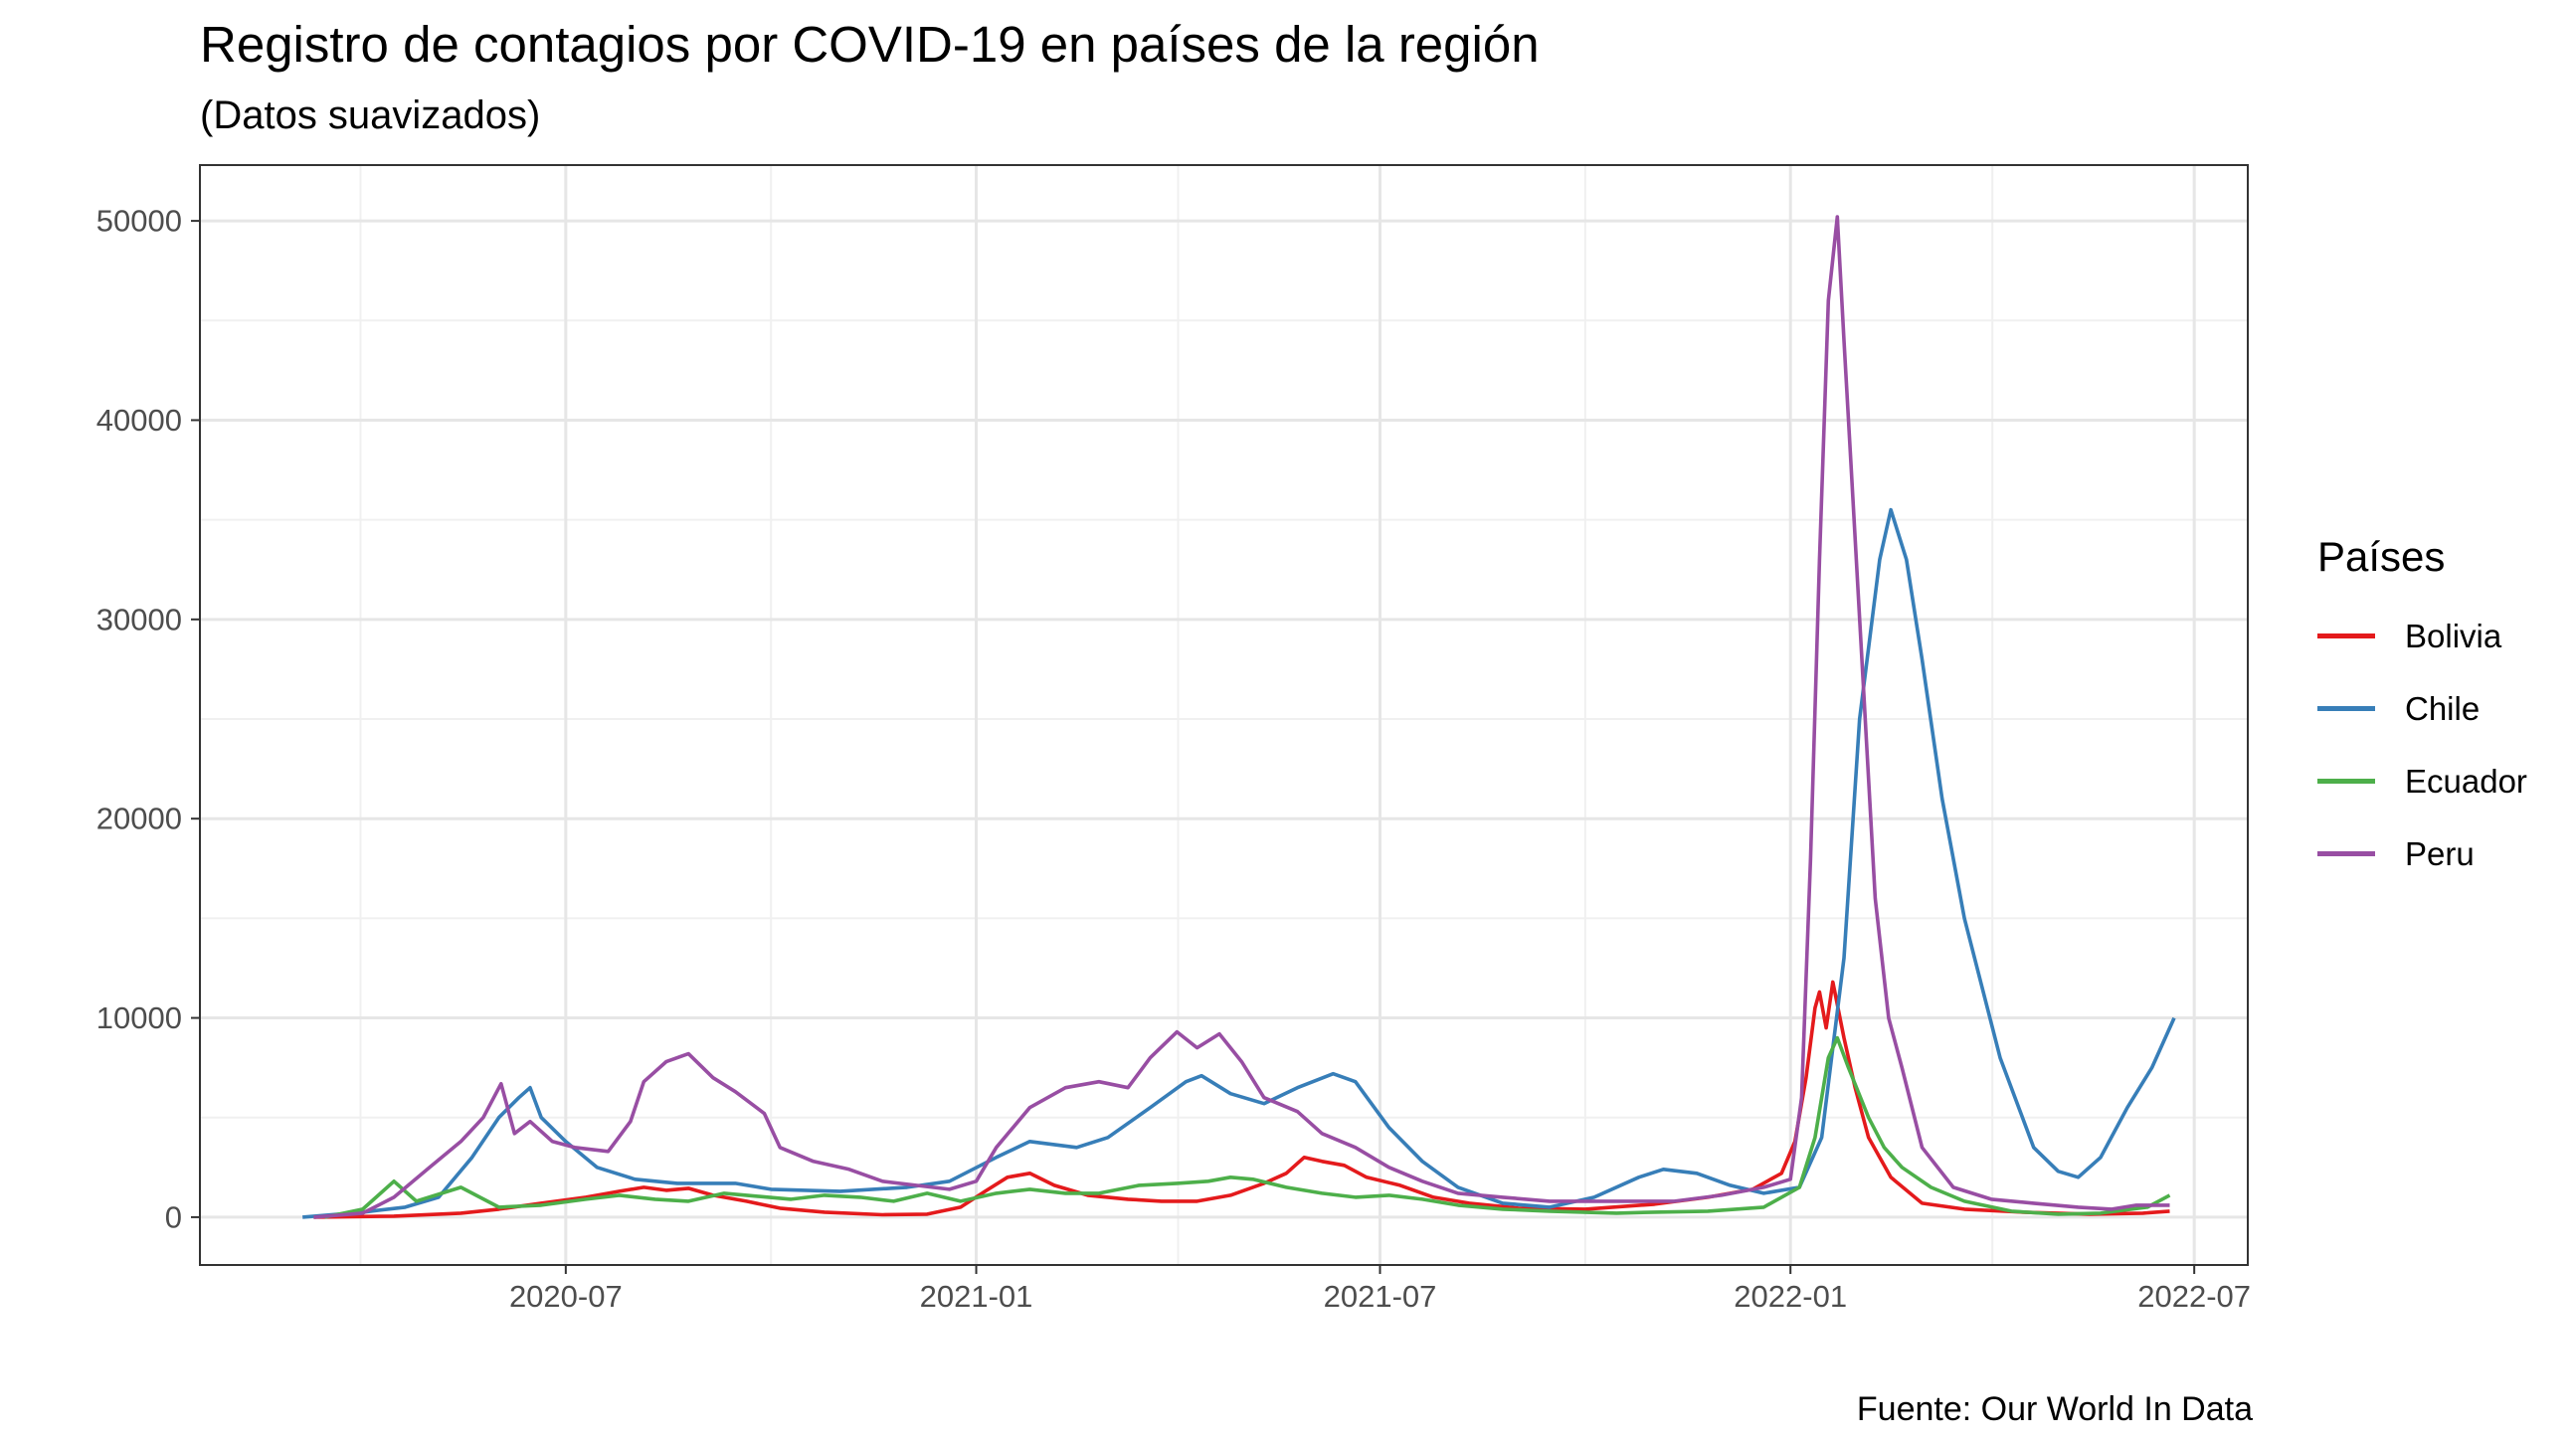 The width and height of the screenshot is (2576, 1445). I want to click on legend-item-peru: Peru, so click(2422, 853).